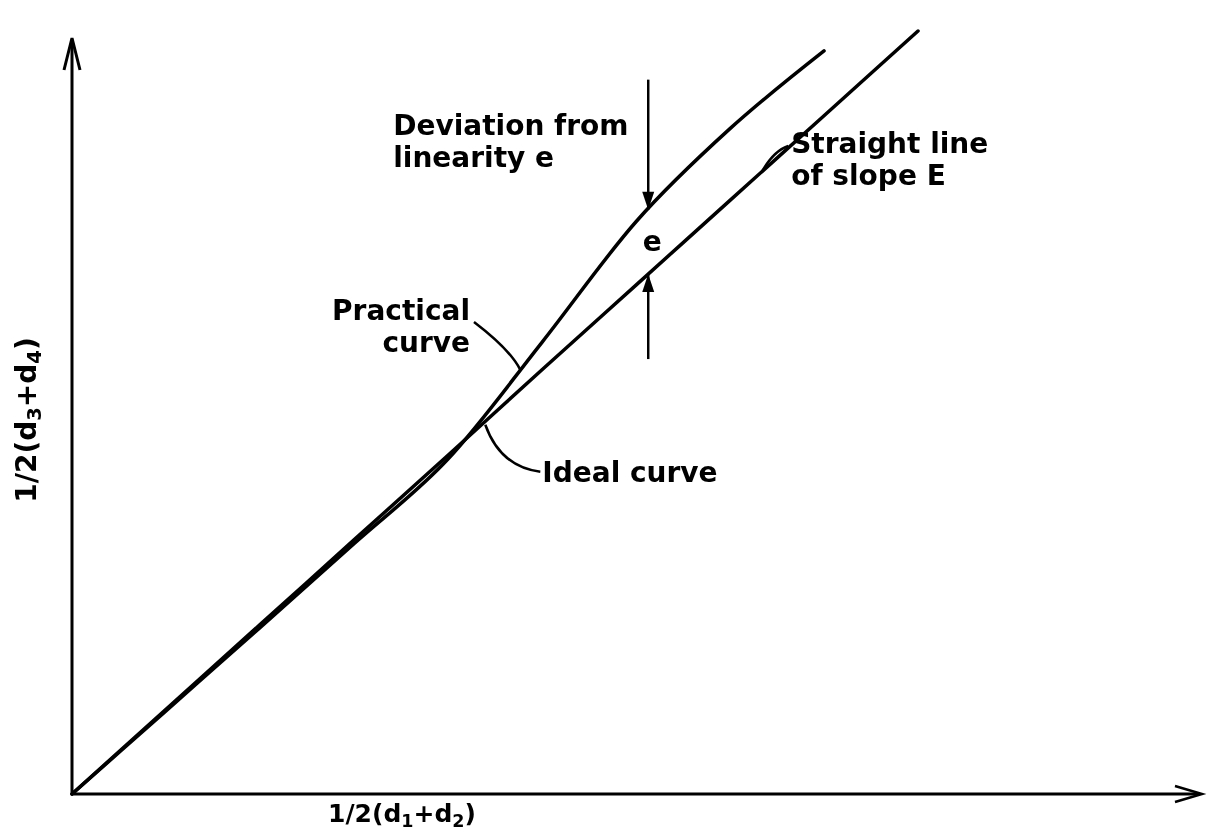  Describe the element at coordinates (511, 141) in the screenshot. I see `annotation: Deviation from linearity e` at that location.